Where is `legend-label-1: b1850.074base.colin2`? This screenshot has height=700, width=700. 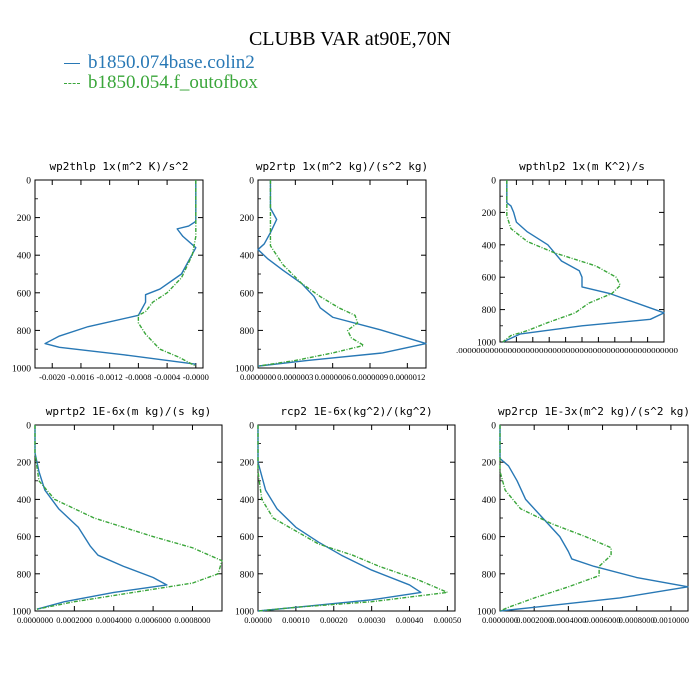
legend-label-1: b1850.074base.colin2 is located at coordinates (171, 62).